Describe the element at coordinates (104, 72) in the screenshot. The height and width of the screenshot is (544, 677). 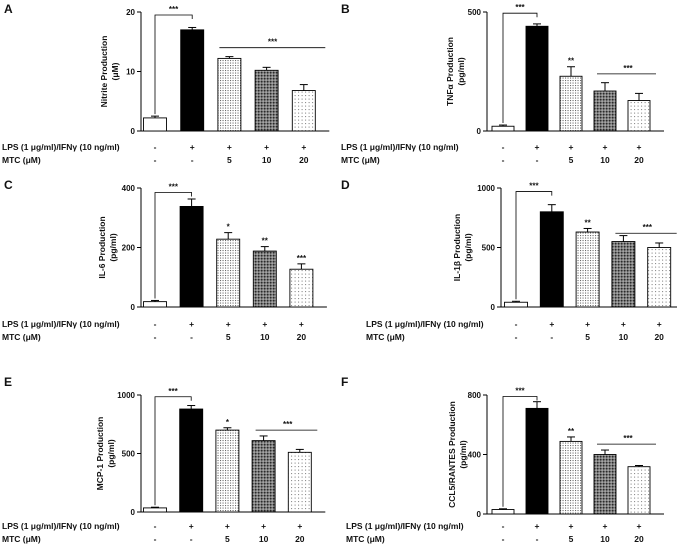
I see `y-axis-label-line: Nitrite Production` at that location.